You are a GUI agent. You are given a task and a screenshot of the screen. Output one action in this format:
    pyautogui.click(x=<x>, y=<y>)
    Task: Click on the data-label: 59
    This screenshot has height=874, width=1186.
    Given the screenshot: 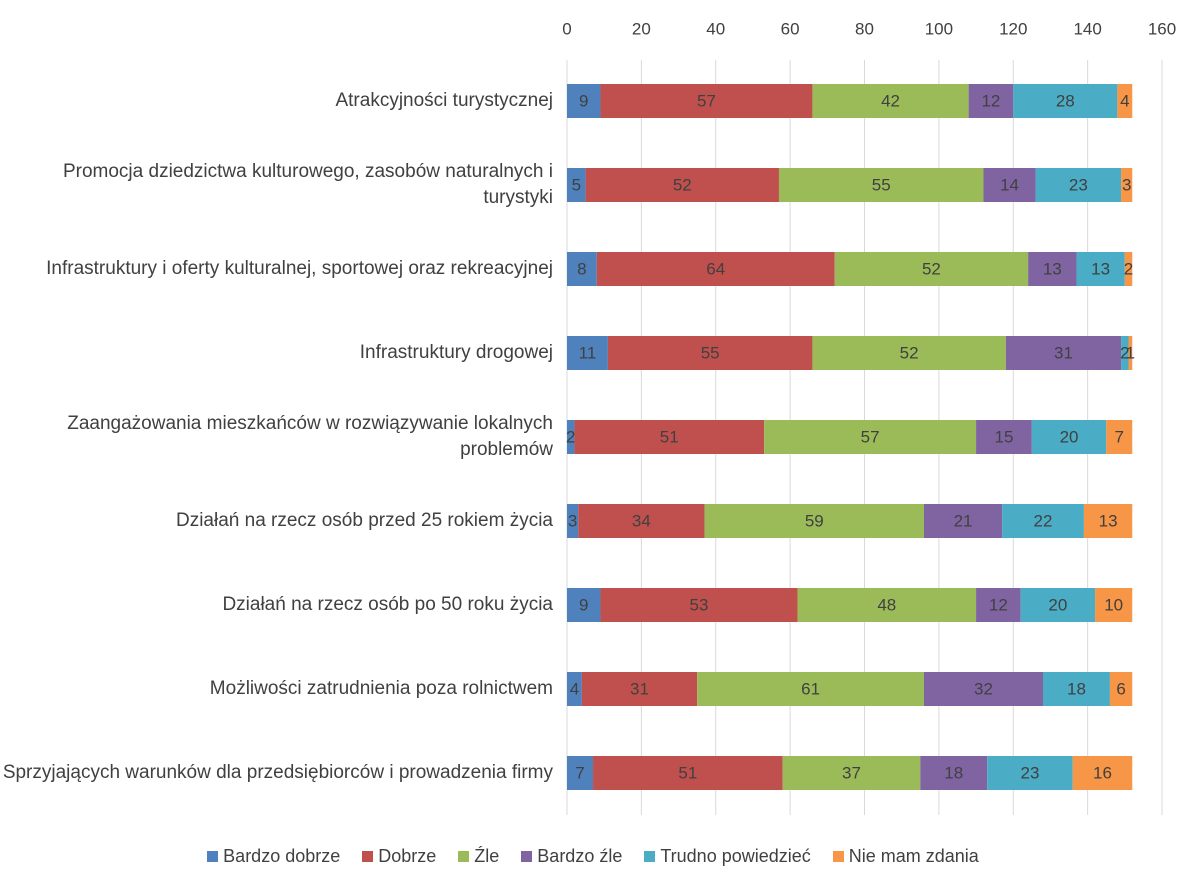 What is the action you would take?
    pyautogui.click(x=814, y=520)
    